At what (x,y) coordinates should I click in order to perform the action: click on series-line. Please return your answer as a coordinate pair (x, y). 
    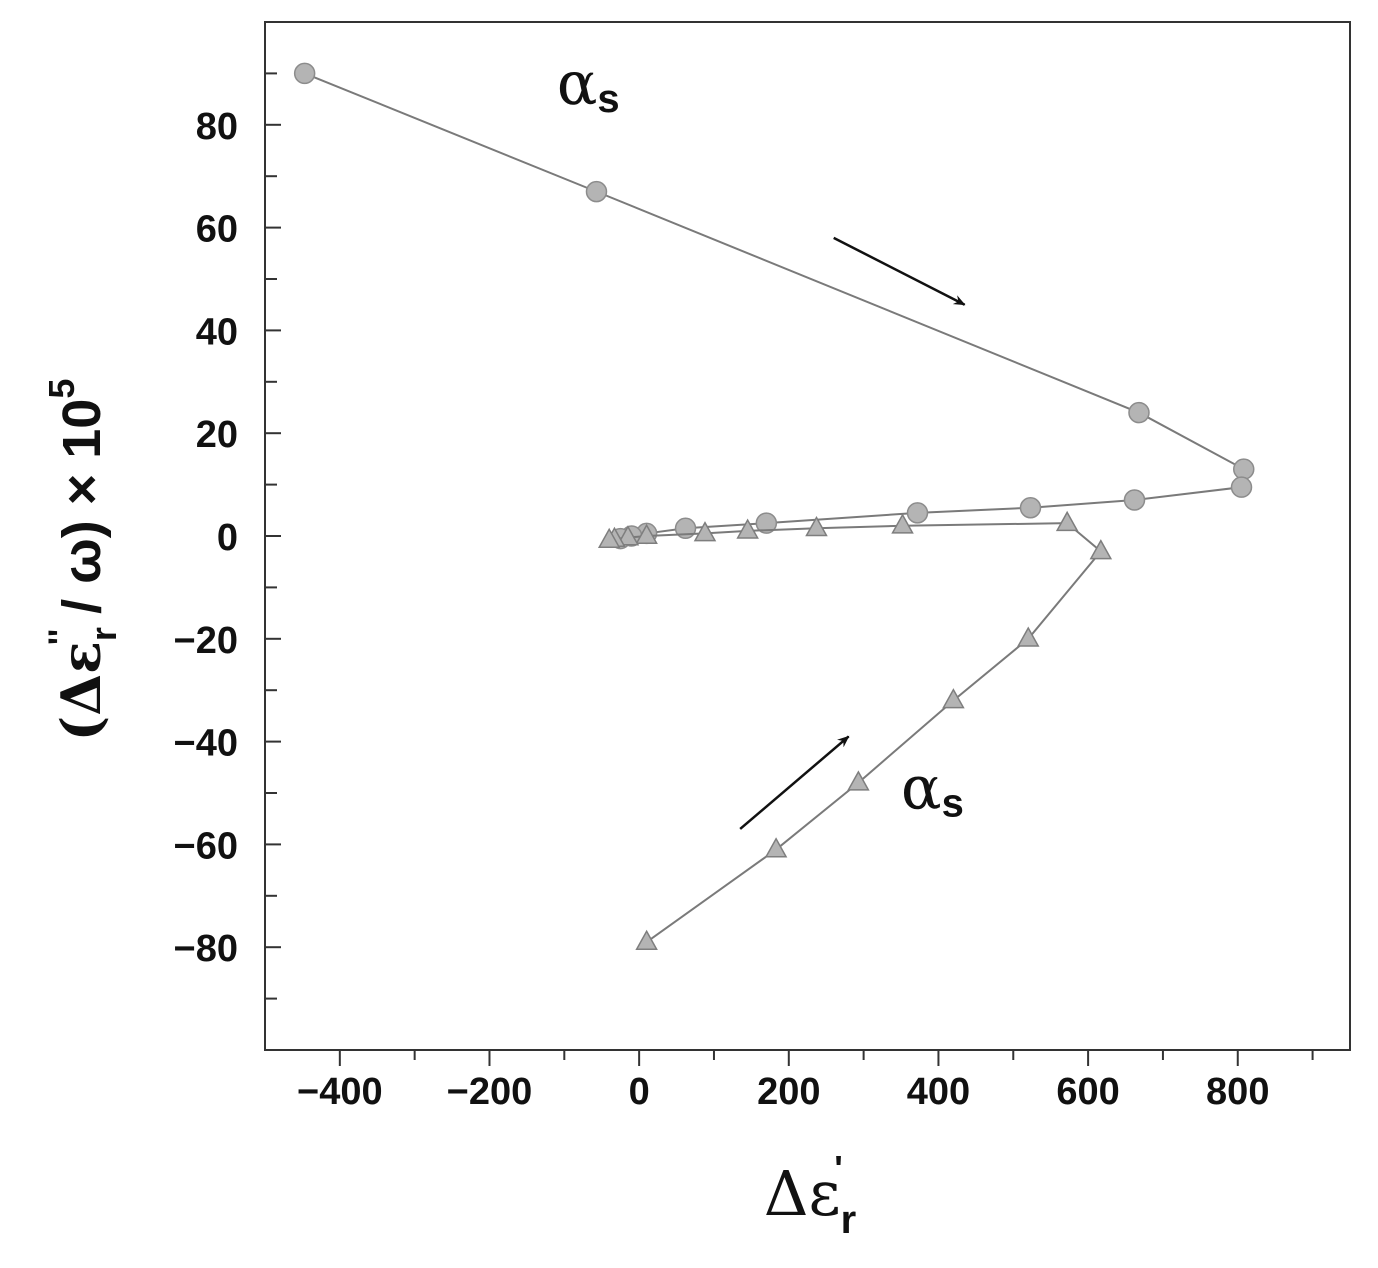
    Looking at the image, I should click on (856, 732).